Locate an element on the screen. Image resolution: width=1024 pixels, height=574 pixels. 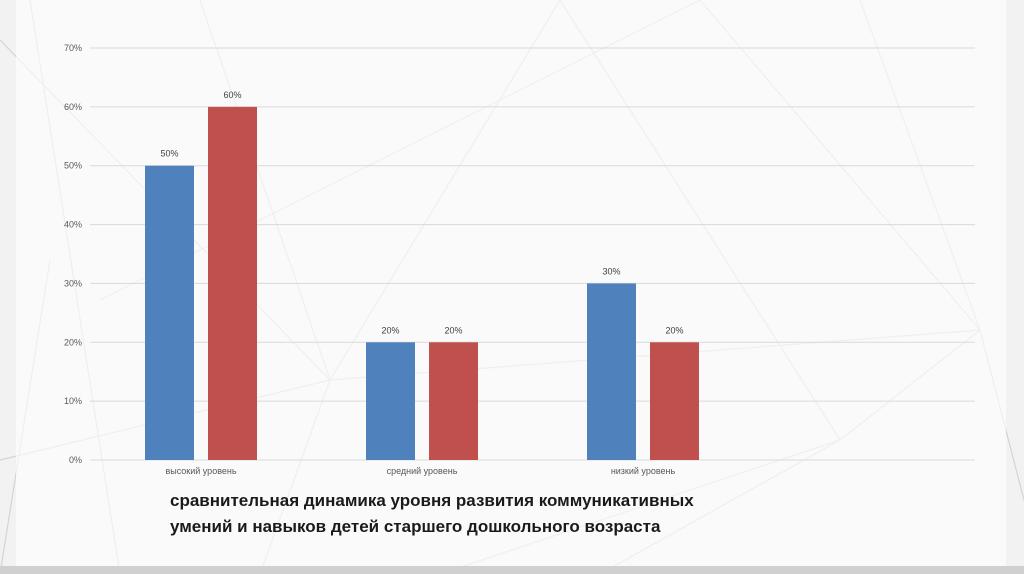
y-tick-label: 60% is located at coordinates (73, 107).